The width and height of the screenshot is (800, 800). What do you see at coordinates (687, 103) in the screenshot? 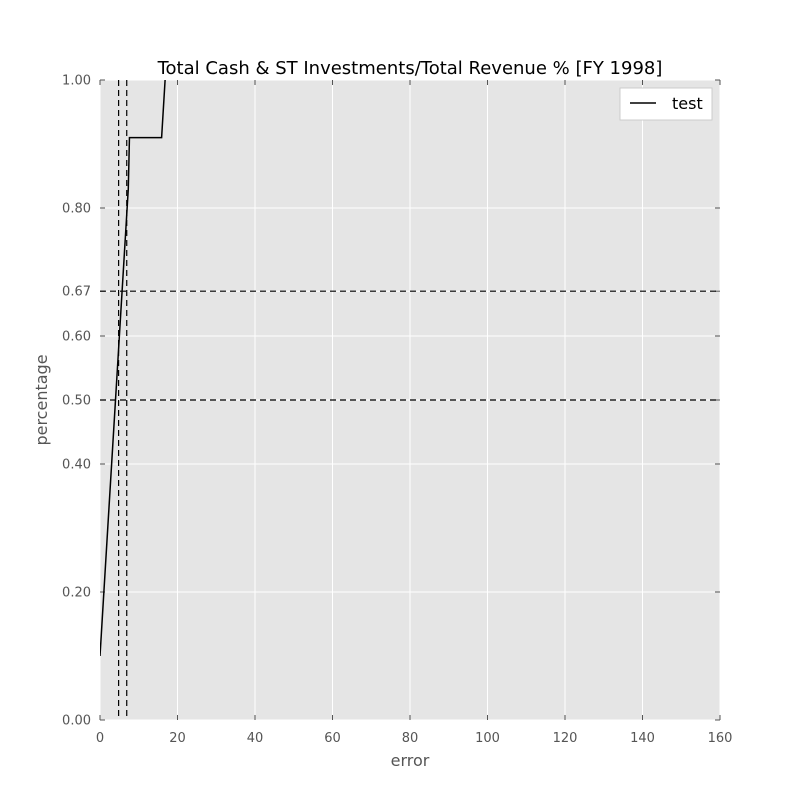
I see `legend-item-test: test` at bounding box center [687, 103].